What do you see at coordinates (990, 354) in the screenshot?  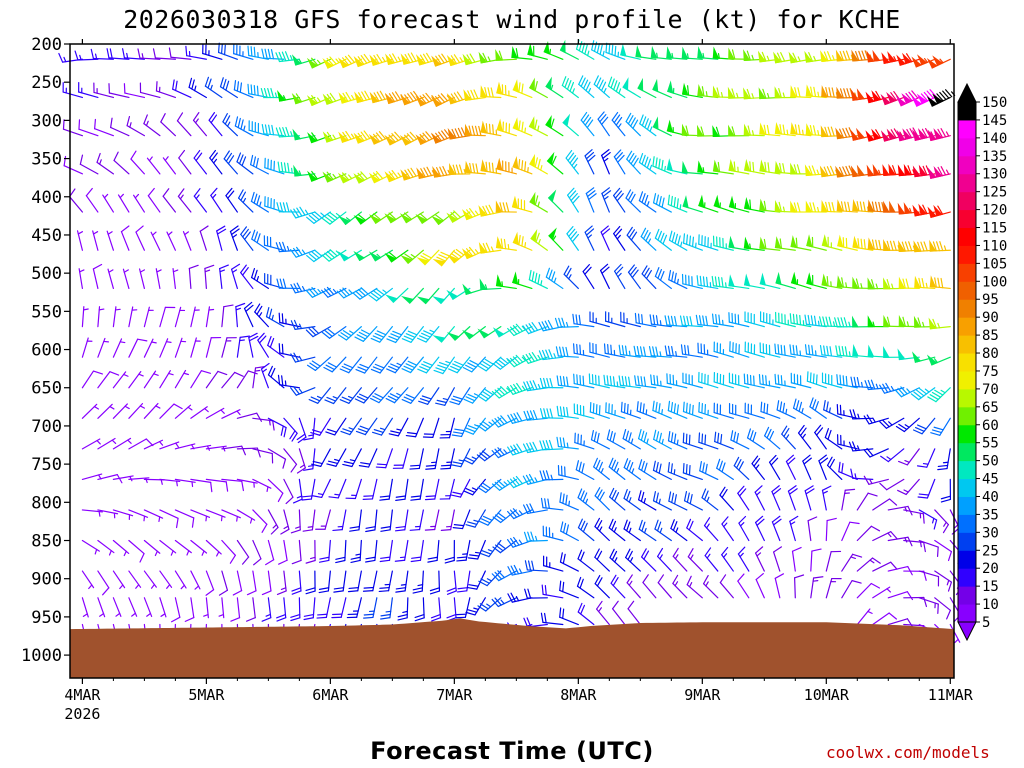 I see `colorbar-tick-label: 80` at bounding box center [990, 354].